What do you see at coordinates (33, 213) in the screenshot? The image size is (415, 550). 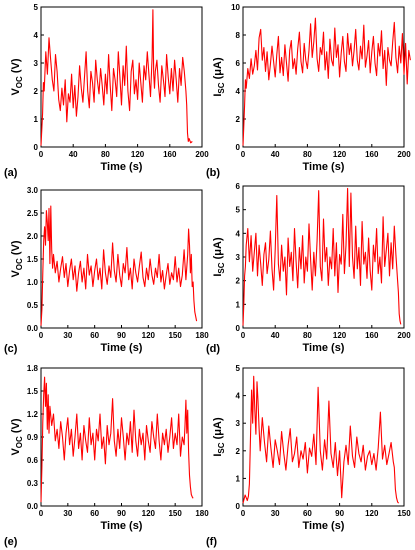 I see `y-tick-label: 2.5` at bounding box center [33, 213].